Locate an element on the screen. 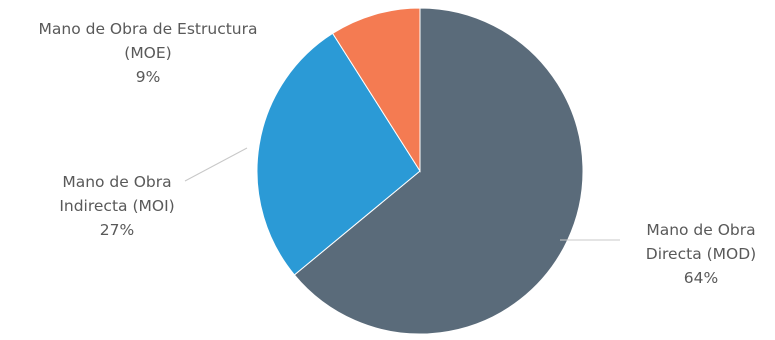 The width and height of the screenshot is (775, 340). data-label-mano-de-obra-directa-mod: Mano de Obra Directa (MOD) 64% is located at coordinates (701, 254).